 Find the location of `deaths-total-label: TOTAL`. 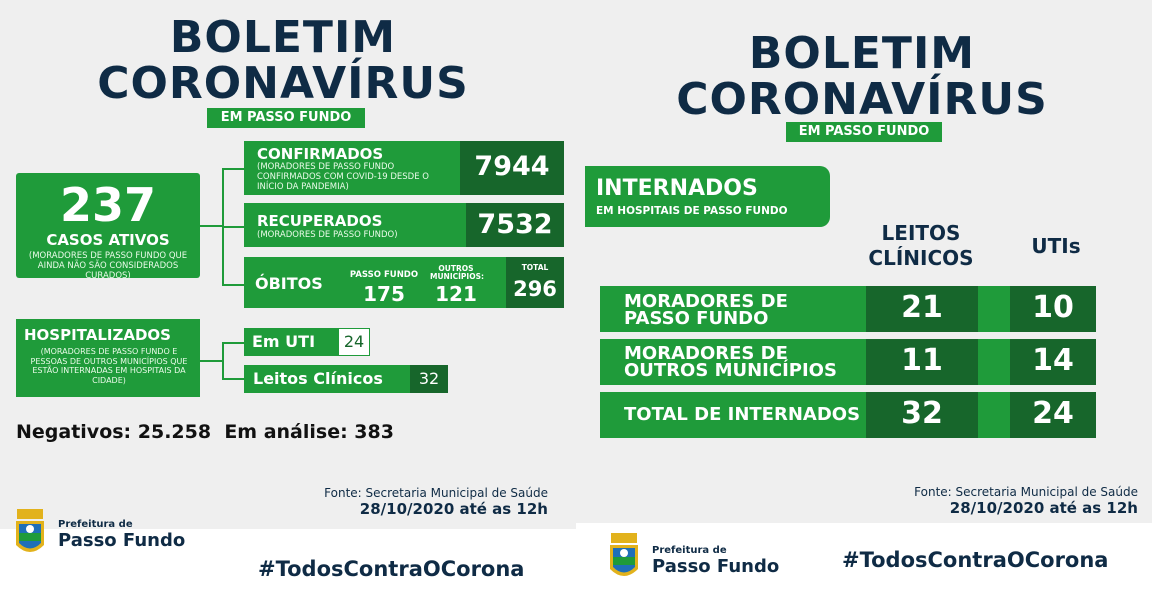

deaths-total-label: TOTAL is located at coordinates (535, 267).